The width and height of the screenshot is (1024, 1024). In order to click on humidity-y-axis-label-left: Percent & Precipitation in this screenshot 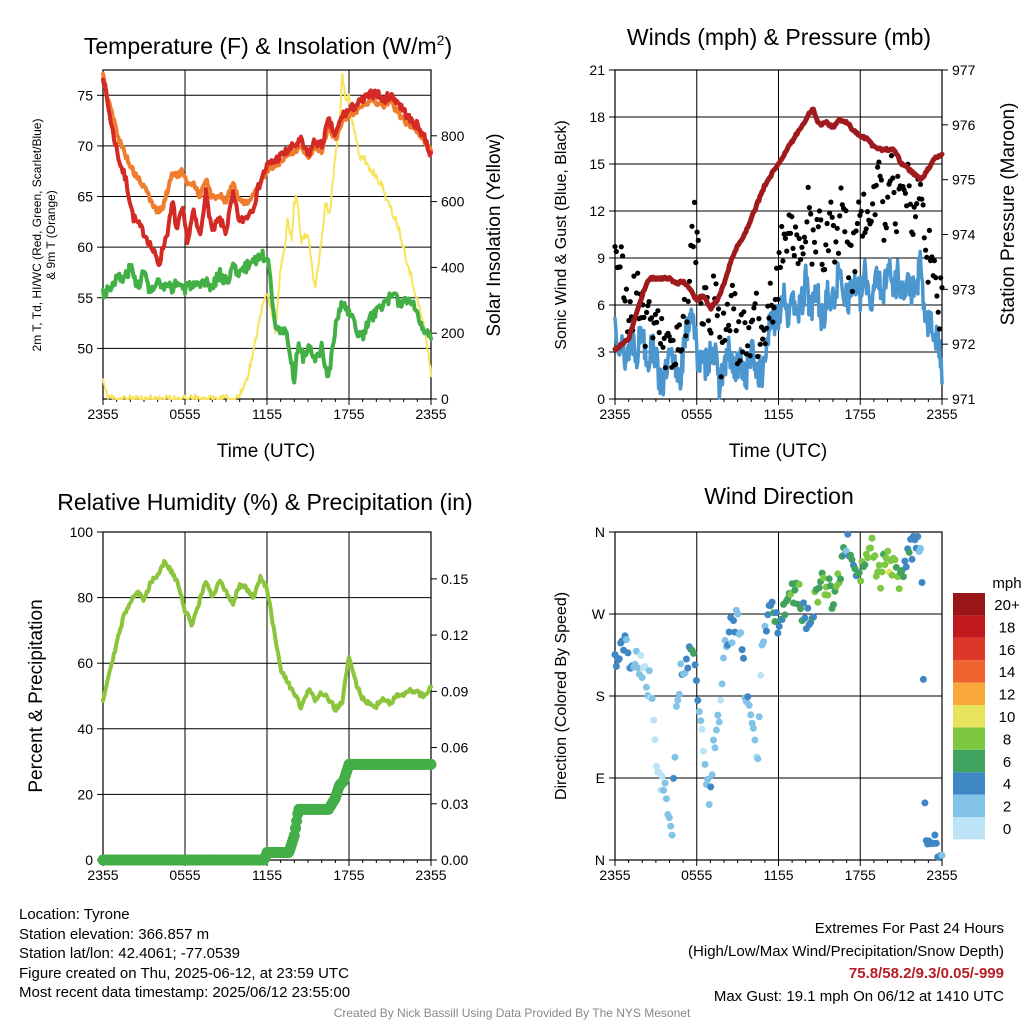, I will do `click(36, 695)`.